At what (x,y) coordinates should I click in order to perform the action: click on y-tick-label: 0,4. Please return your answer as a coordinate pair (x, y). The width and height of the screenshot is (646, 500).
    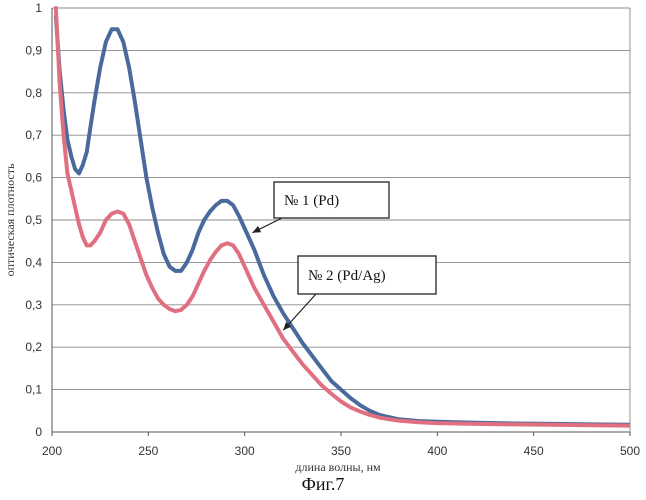
    Looking at the image, I should click on (33, 262).